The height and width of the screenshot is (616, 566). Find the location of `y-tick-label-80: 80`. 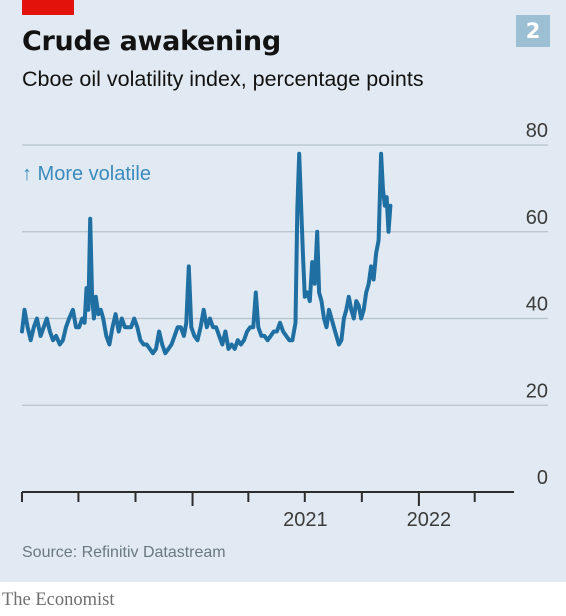

y-tick-label-80: 80 is located at coordinates (537, 131).